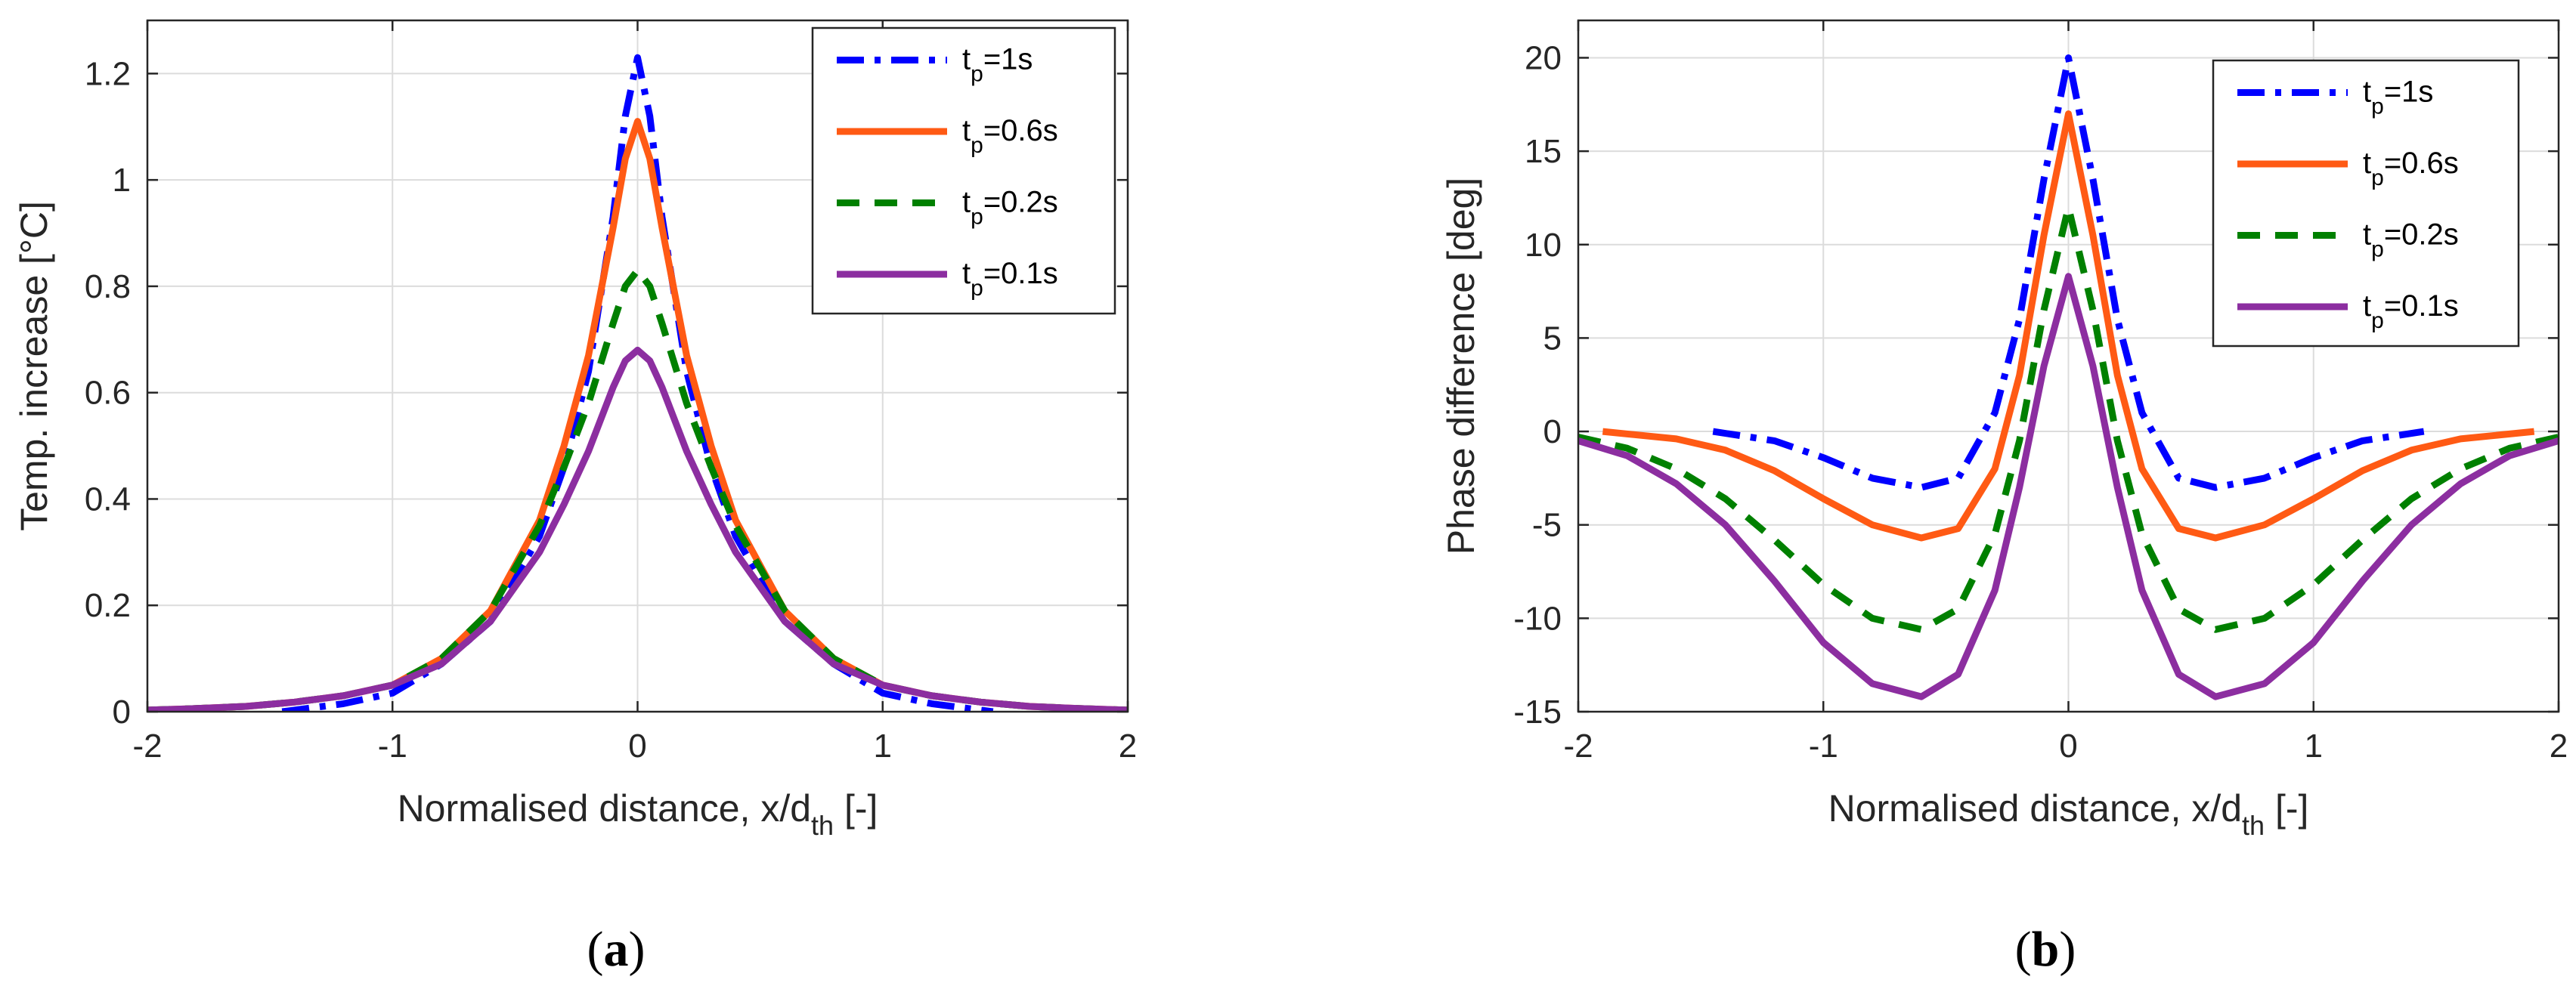  I want to click on y-tick-label: -15, so click(1537, 712).